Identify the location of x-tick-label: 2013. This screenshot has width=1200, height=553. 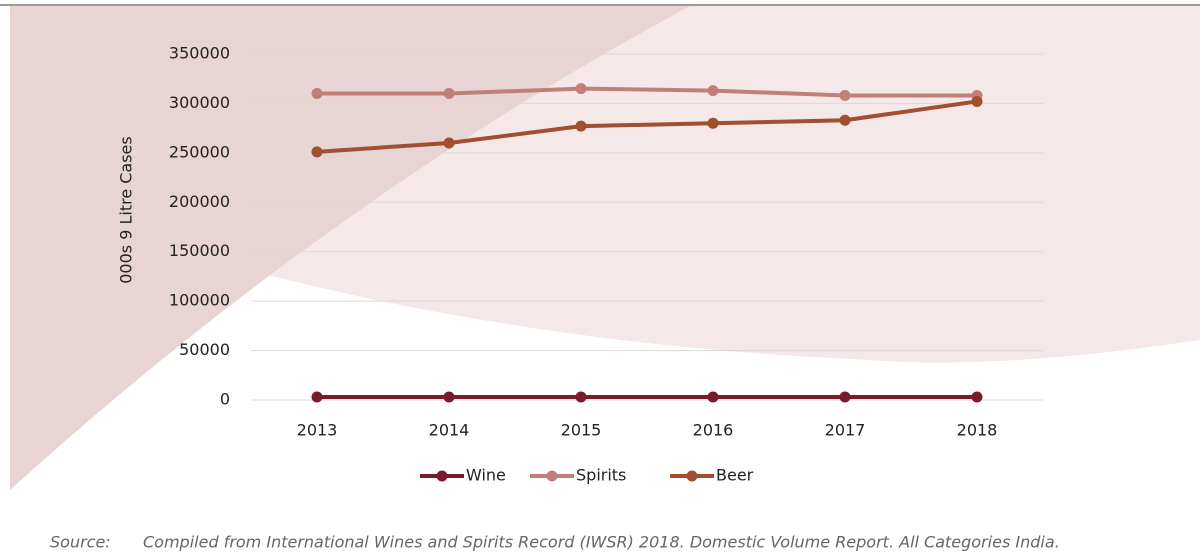
(317, 430).